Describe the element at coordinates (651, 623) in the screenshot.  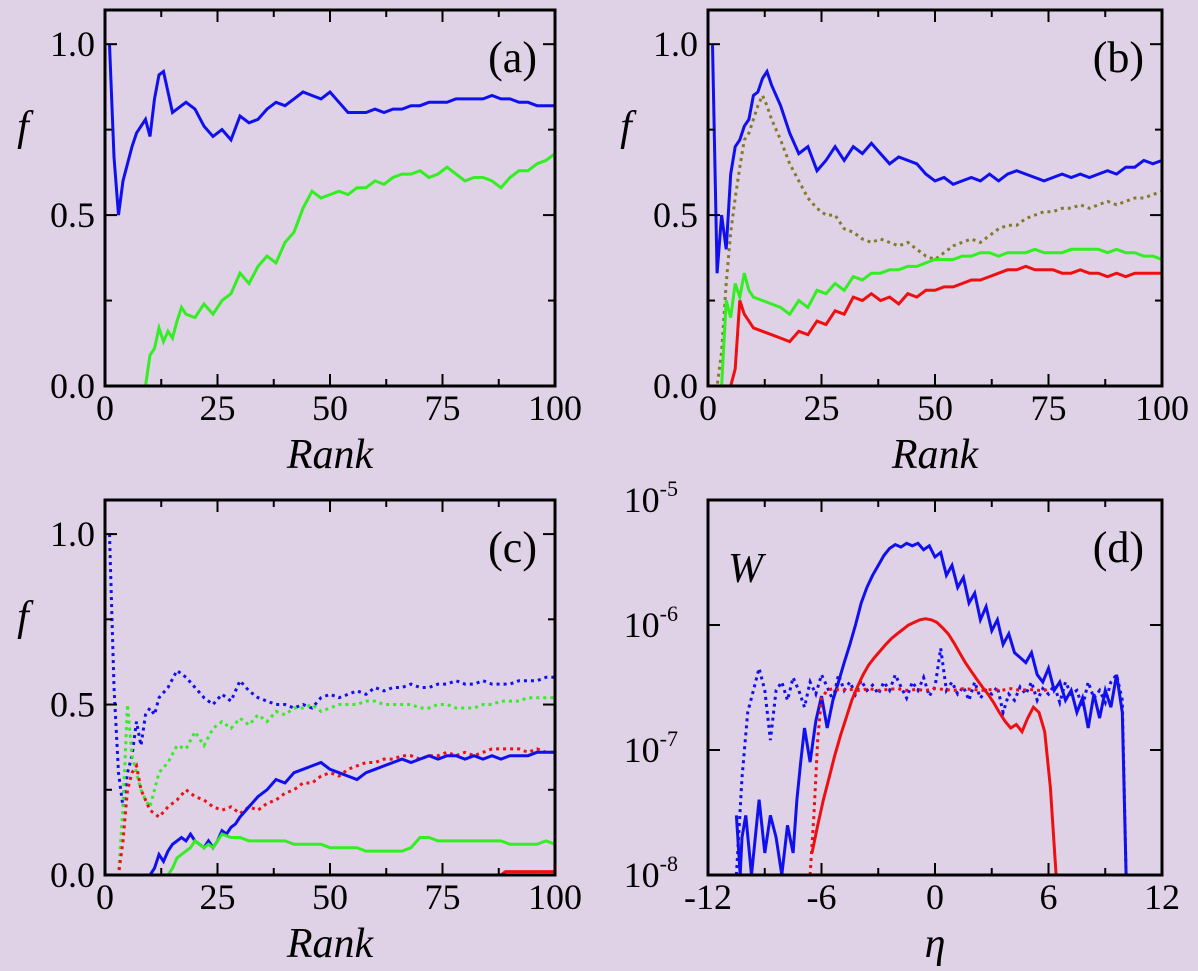
I see `y-tick-label: 10⁻⁶` at that location.